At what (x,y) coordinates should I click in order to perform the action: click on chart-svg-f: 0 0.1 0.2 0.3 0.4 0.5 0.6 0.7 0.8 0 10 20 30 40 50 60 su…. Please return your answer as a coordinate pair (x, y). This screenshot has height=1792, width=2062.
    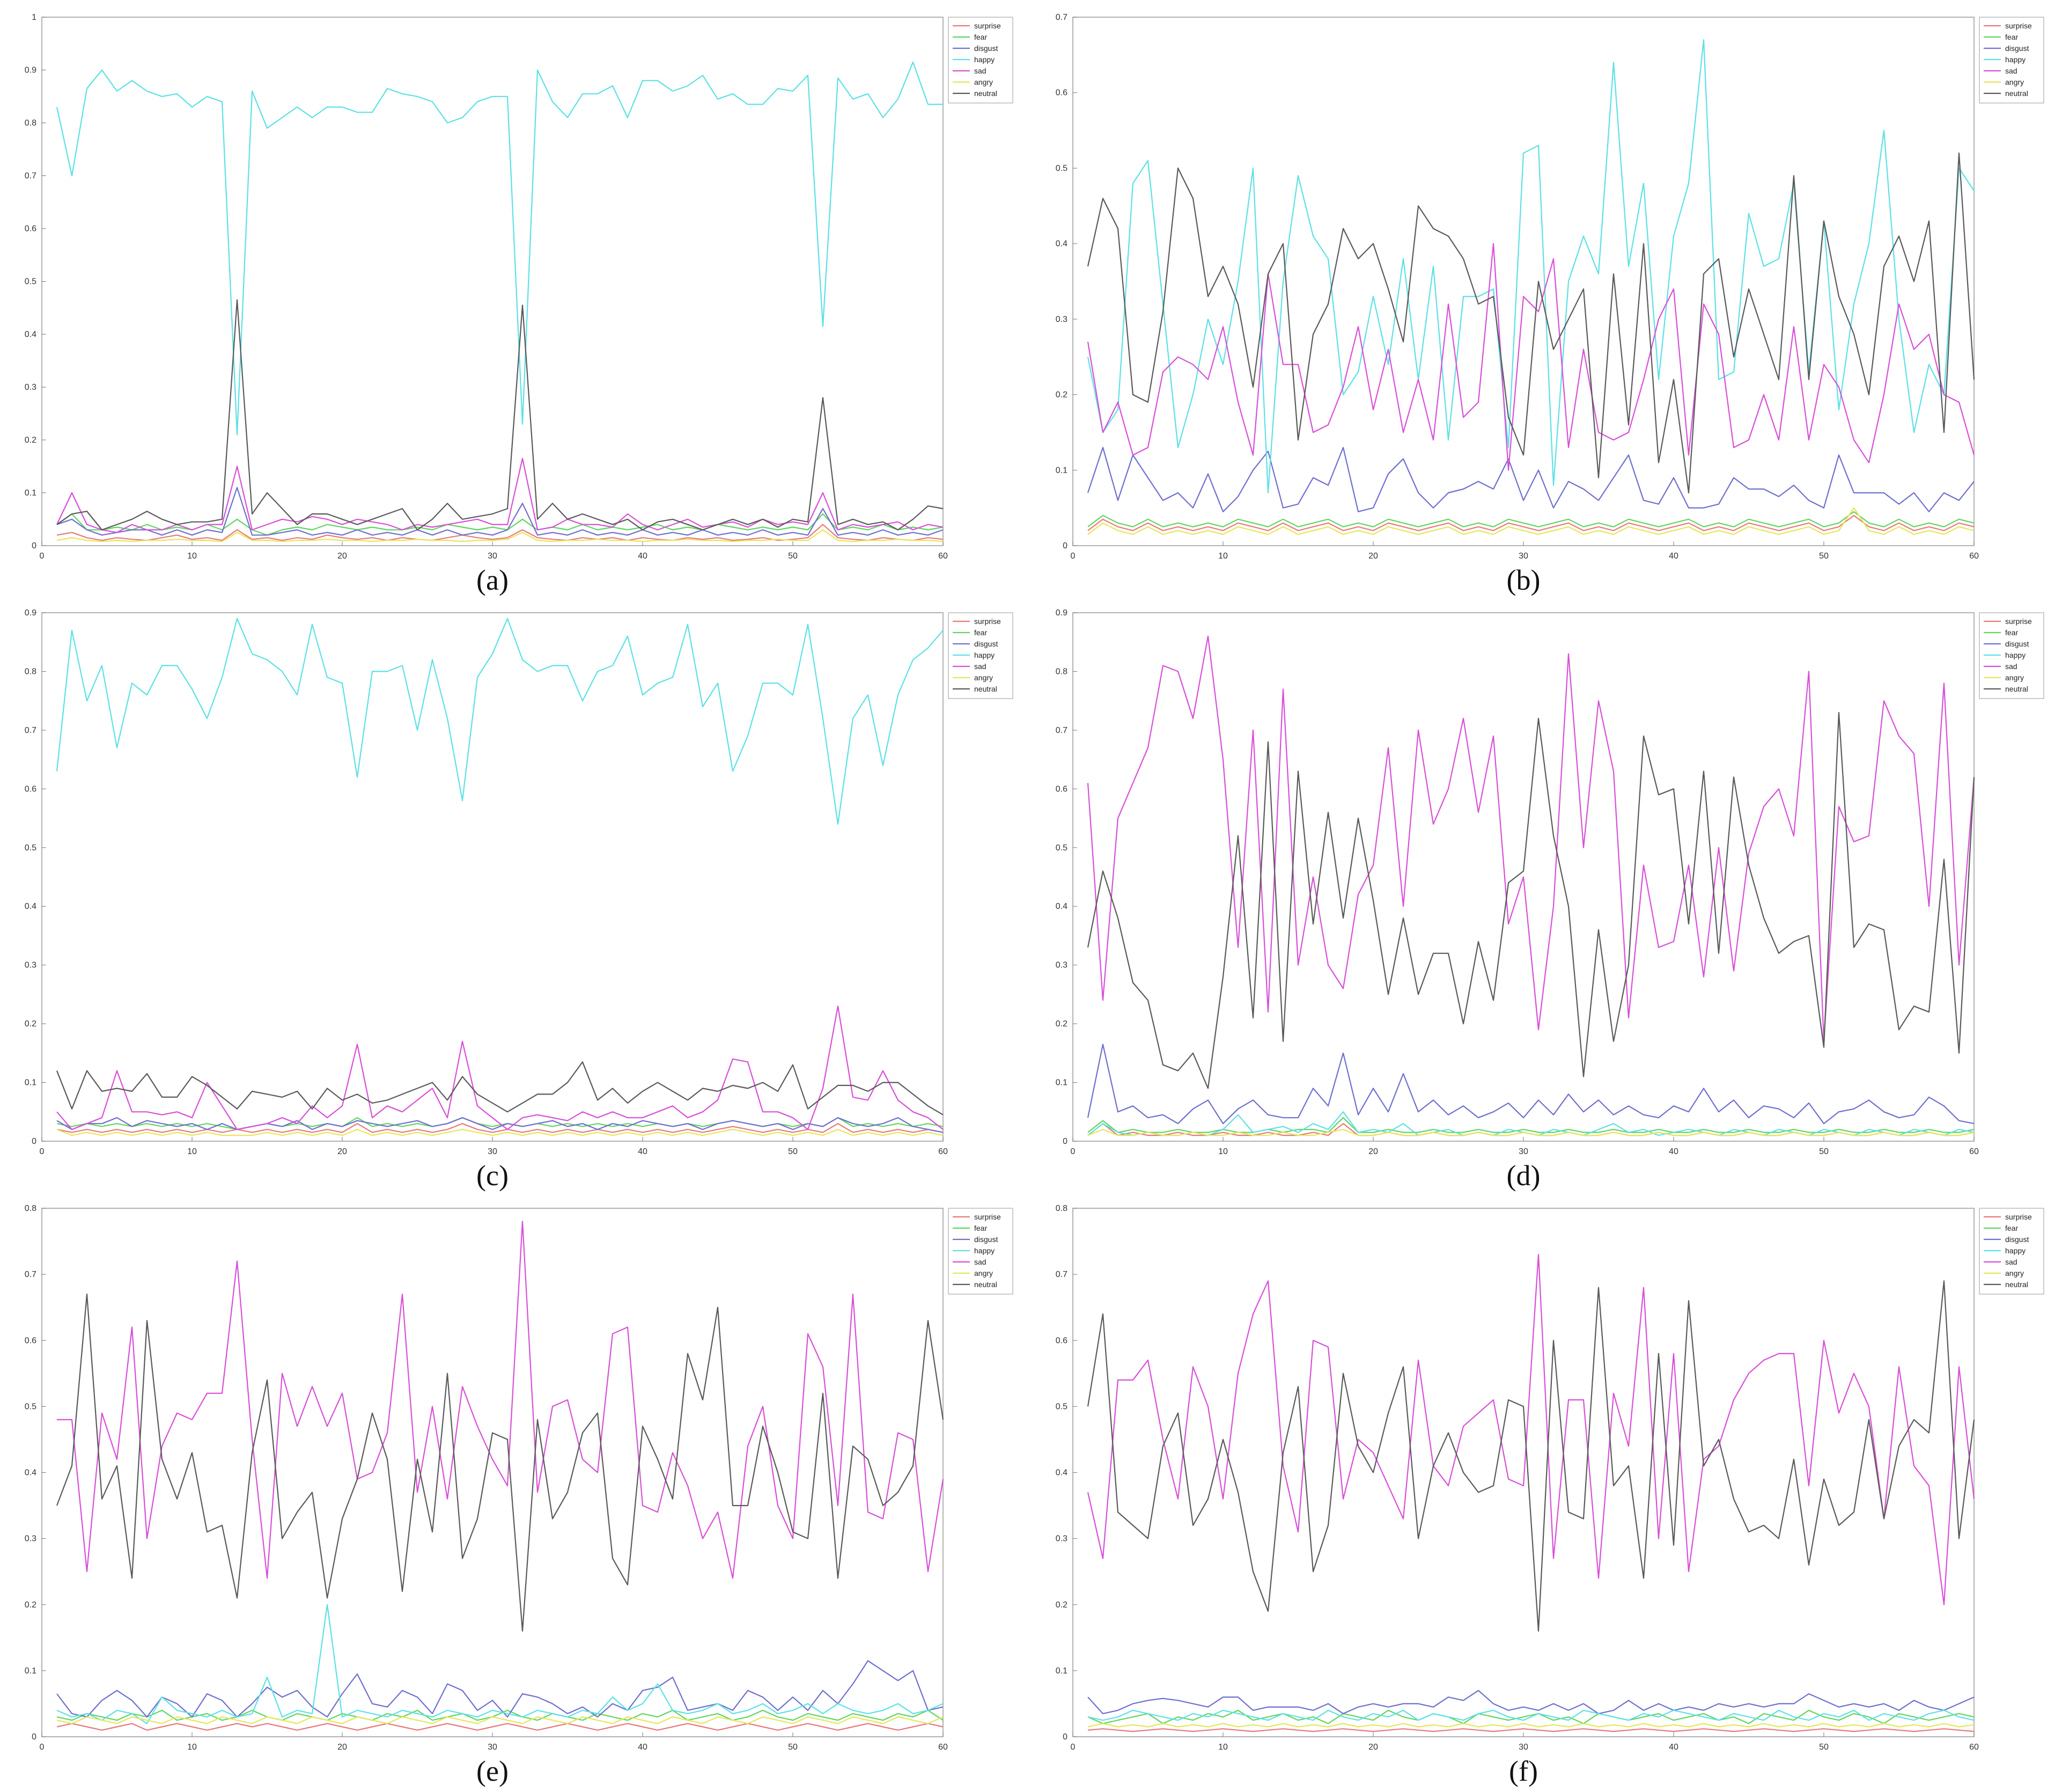
    Looking at the image, I should click on (1550, 1478).